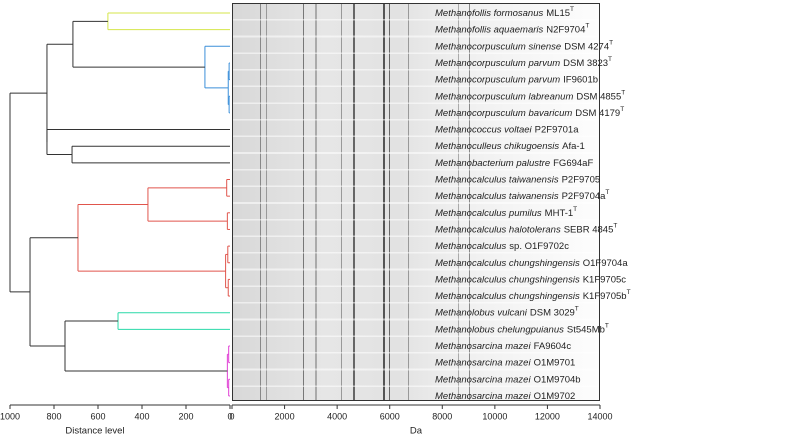  I want to click on strain-id: ML15, so click(558, 13).